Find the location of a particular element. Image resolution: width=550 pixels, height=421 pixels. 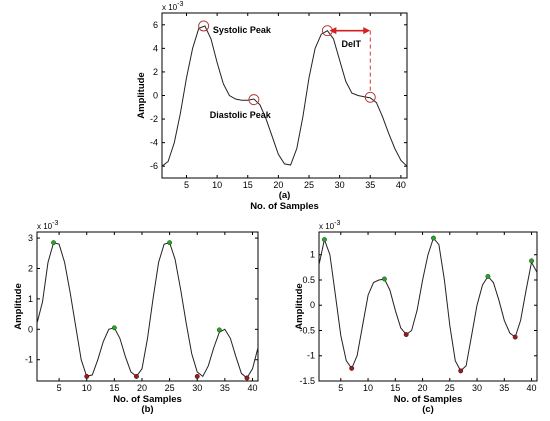

y-tick-label: 0.5 is located at coordinates (308, 280).